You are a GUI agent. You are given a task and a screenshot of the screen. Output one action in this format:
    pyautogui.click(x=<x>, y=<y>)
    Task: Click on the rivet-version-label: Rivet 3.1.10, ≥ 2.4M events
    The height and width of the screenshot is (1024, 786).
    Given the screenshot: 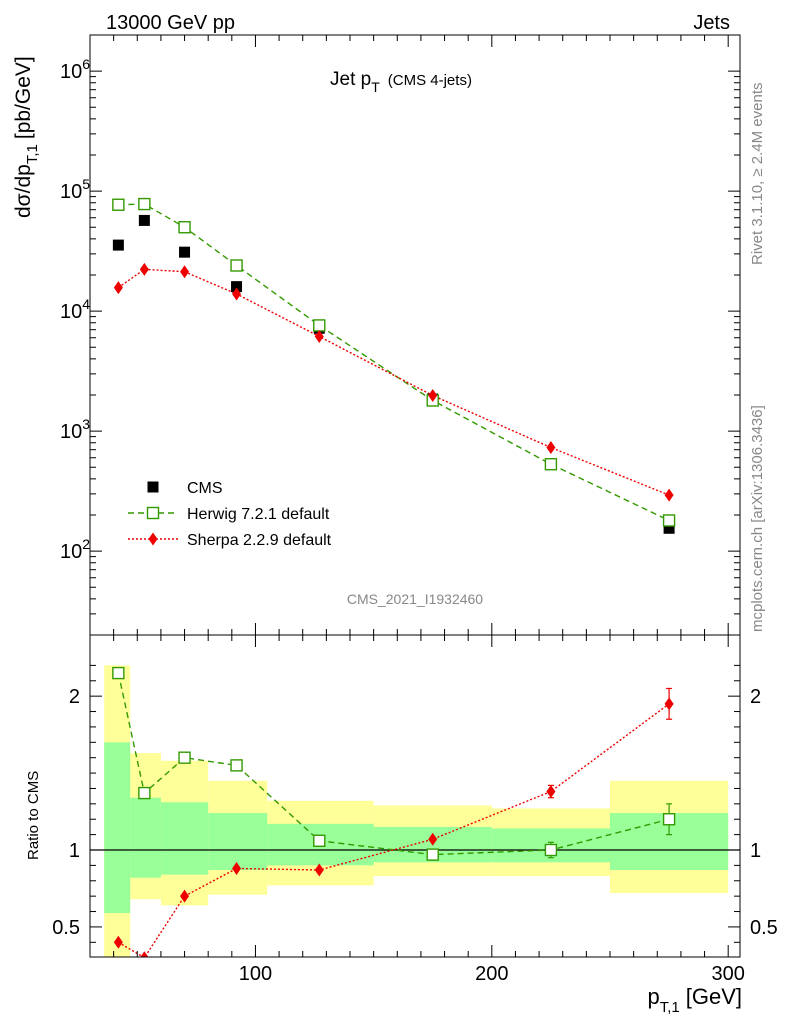 What is the action you would take?
    pyautogui.click(x=757, y=174)
    